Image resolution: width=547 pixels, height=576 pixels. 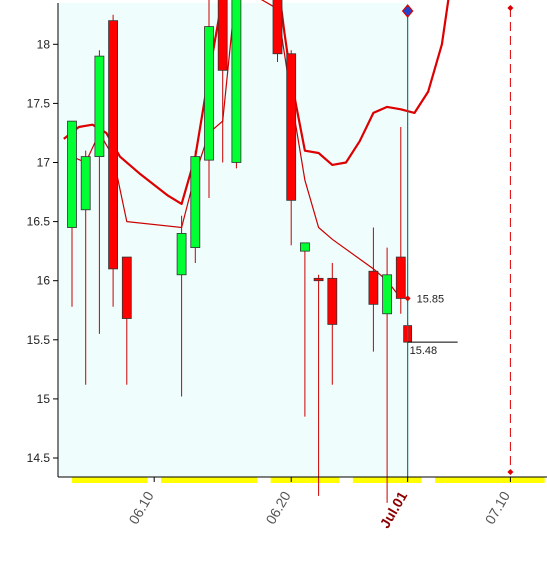 What do you see at coordinates (431, 325) in the screenshot?
I see `price-labels: 15.85 15.48` at bounding box center [431, 325].